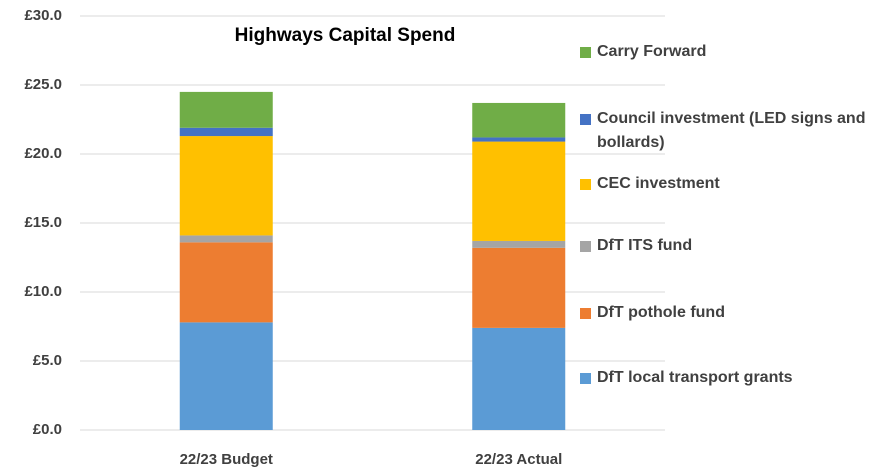  I want to click on chart-title: Highways Capital Spend, so click(345, 35).